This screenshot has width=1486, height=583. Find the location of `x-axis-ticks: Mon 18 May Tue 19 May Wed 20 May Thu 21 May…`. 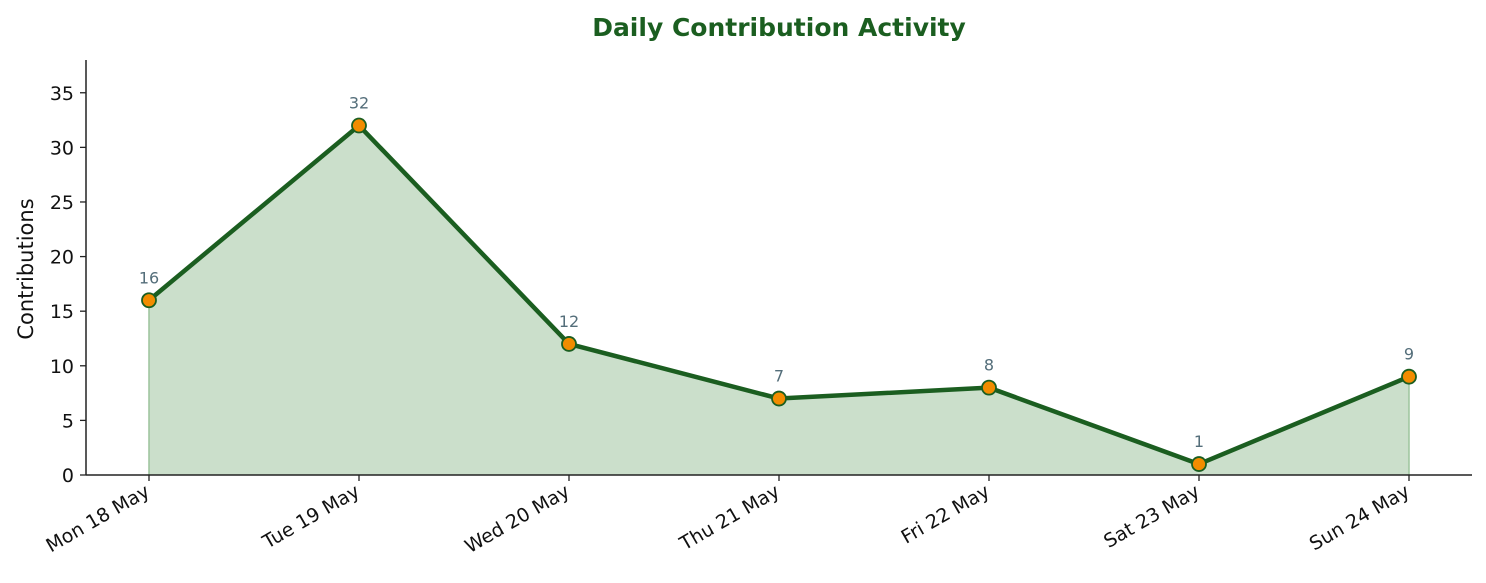

x-axis-ticks: Mon 18 May Tue 19 May Wed 20 May Thu 21 May… is located at coordinates (728, 516).